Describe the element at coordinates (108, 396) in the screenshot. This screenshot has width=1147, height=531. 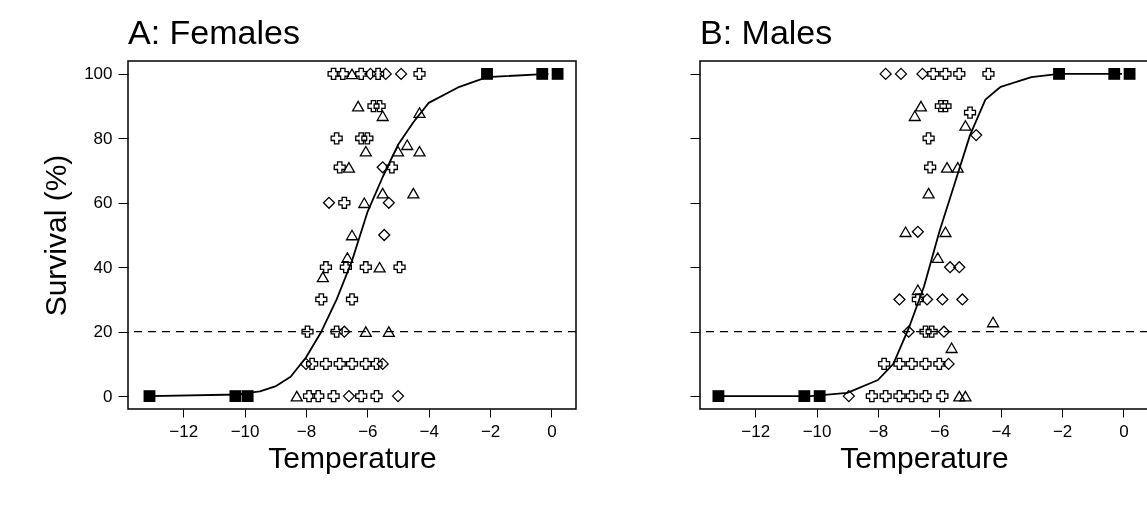
I see `y-tick-label: 0` at that location.